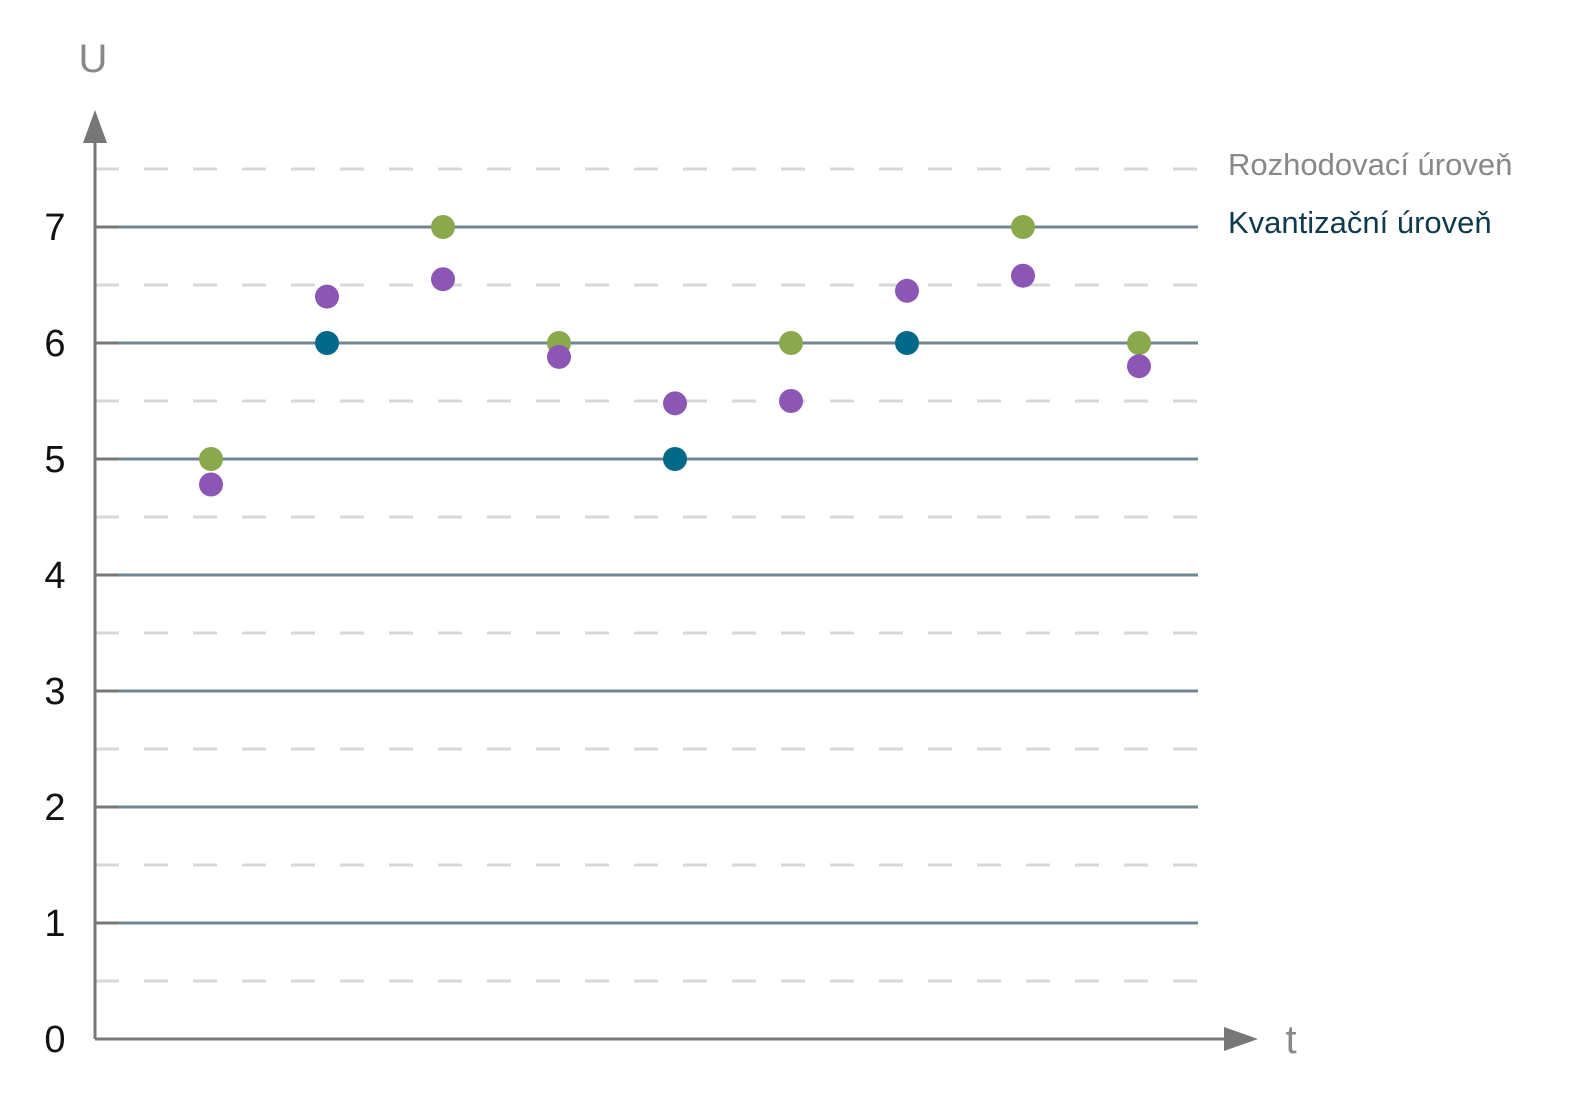 The height and width of the screenshot is (1116, 1595). What do you see at coordinates (54, 576) in the screenshot?
I see `y-tick-label-4: 4` at bounding box center [54, 576].